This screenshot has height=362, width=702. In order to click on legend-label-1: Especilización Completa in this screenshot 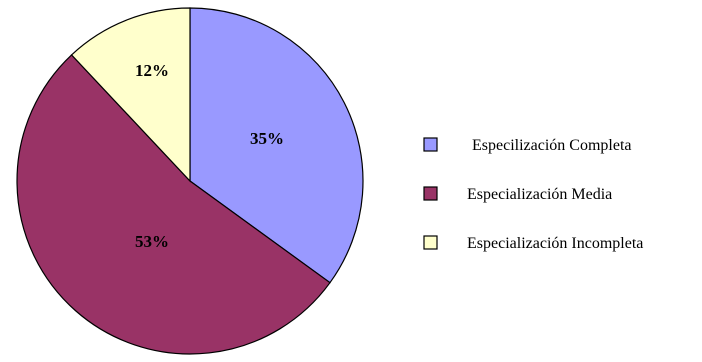, I will do `click(552, 145)`.